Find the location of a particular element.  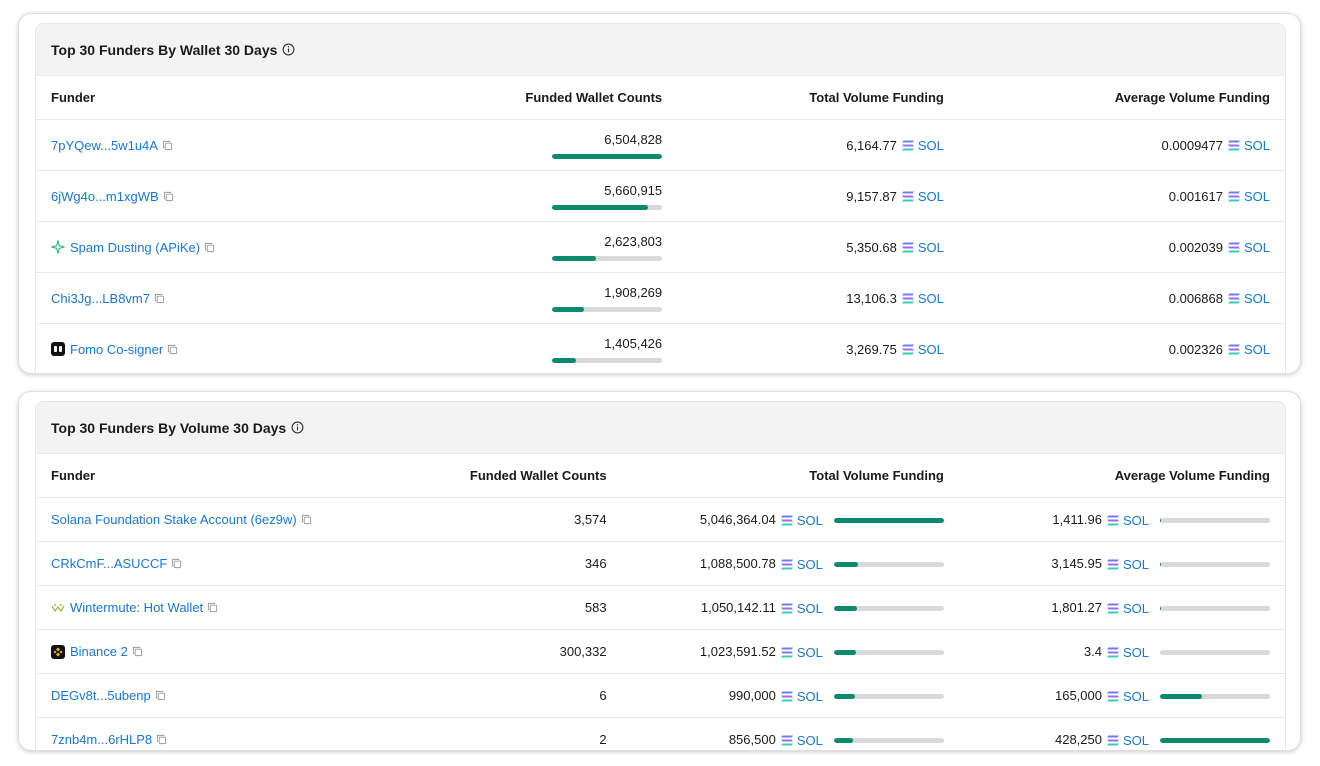

funder-link: CRkCmF...ASUCCF is located at coordinates (109, 563).